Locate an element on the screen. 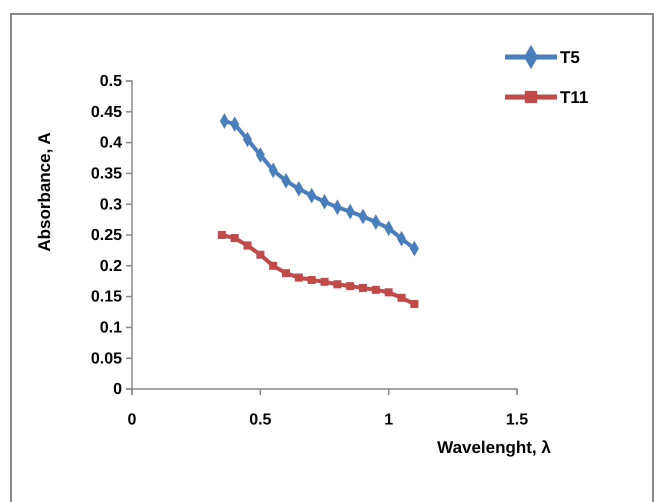 The height and width of the screenshot is (502, 654). legend-label: T11 is located at coordinates (574, 97).